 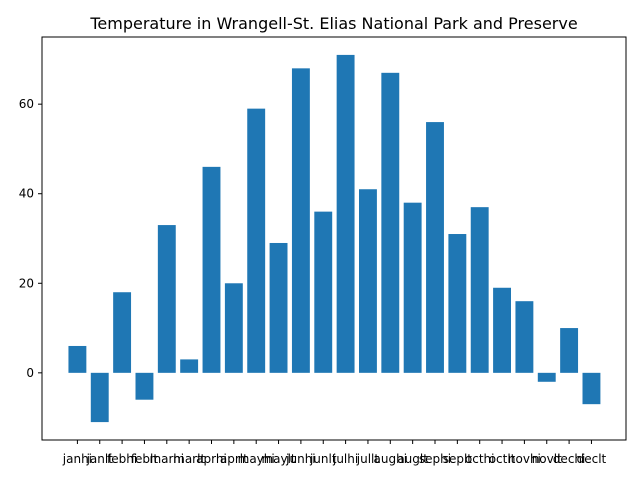 What do you see at coordinates (166, 459) in the screenshot?
I see `x-tick-label: marhi` at bounding box center [166, 459].